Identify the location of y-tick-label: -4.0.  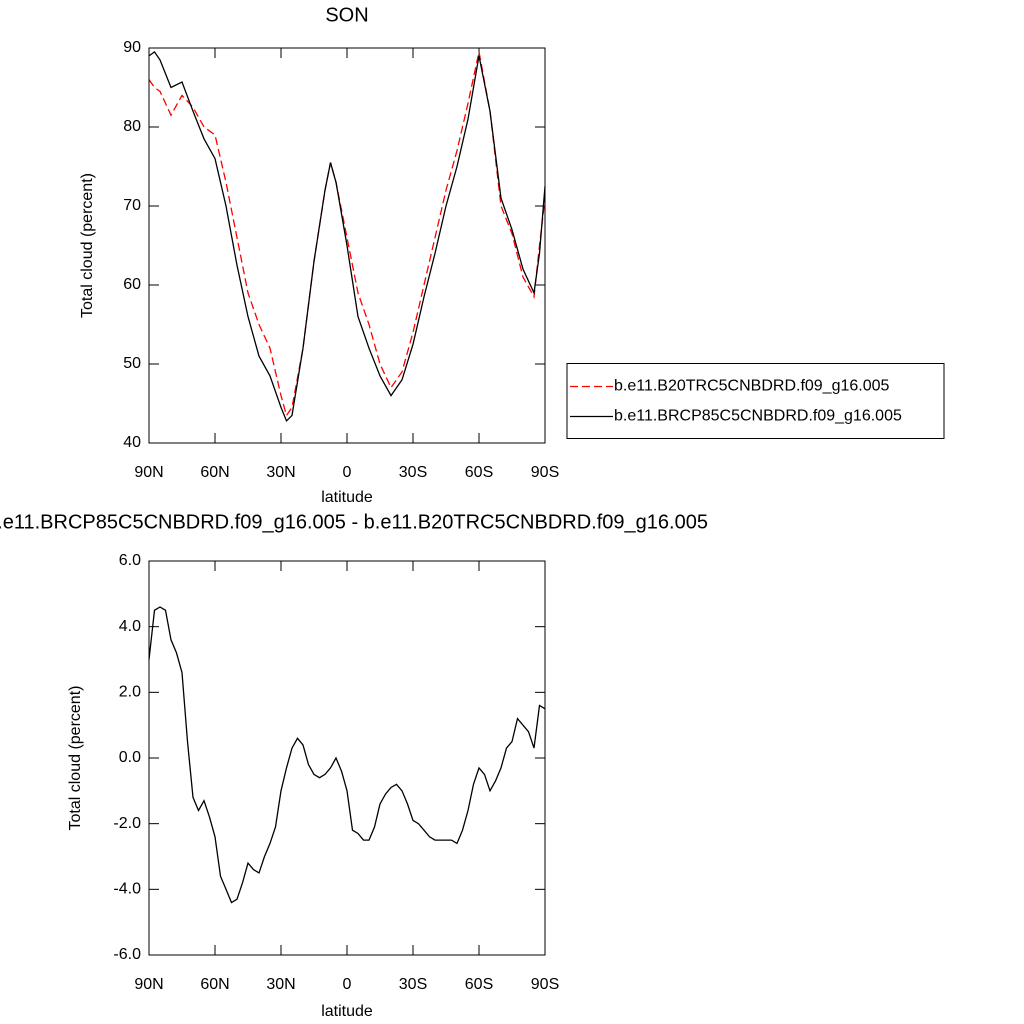
(127, 889).